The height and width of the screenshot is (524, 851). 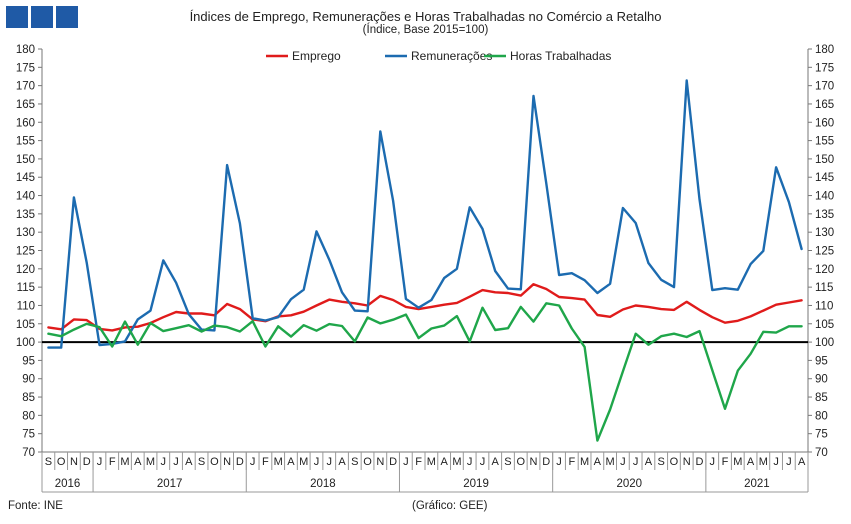 I want to click on y-tick-label-right: 115, so click(x=824, y=288).